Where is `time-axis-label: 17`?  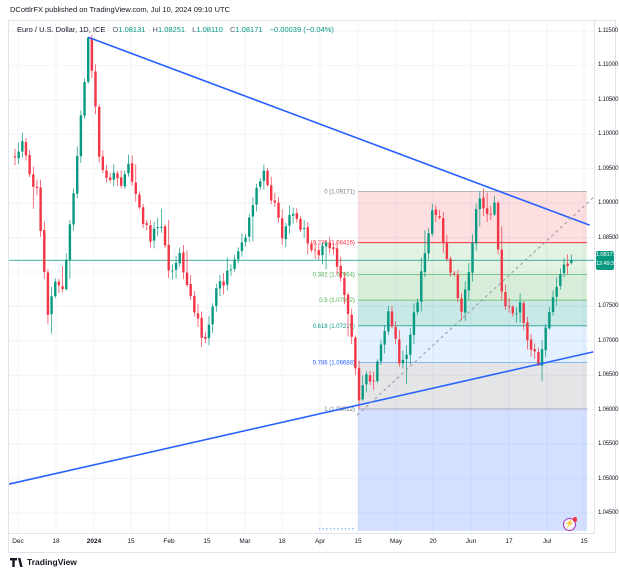
time-axis-label: 17 is located at coordinates (509, 541).